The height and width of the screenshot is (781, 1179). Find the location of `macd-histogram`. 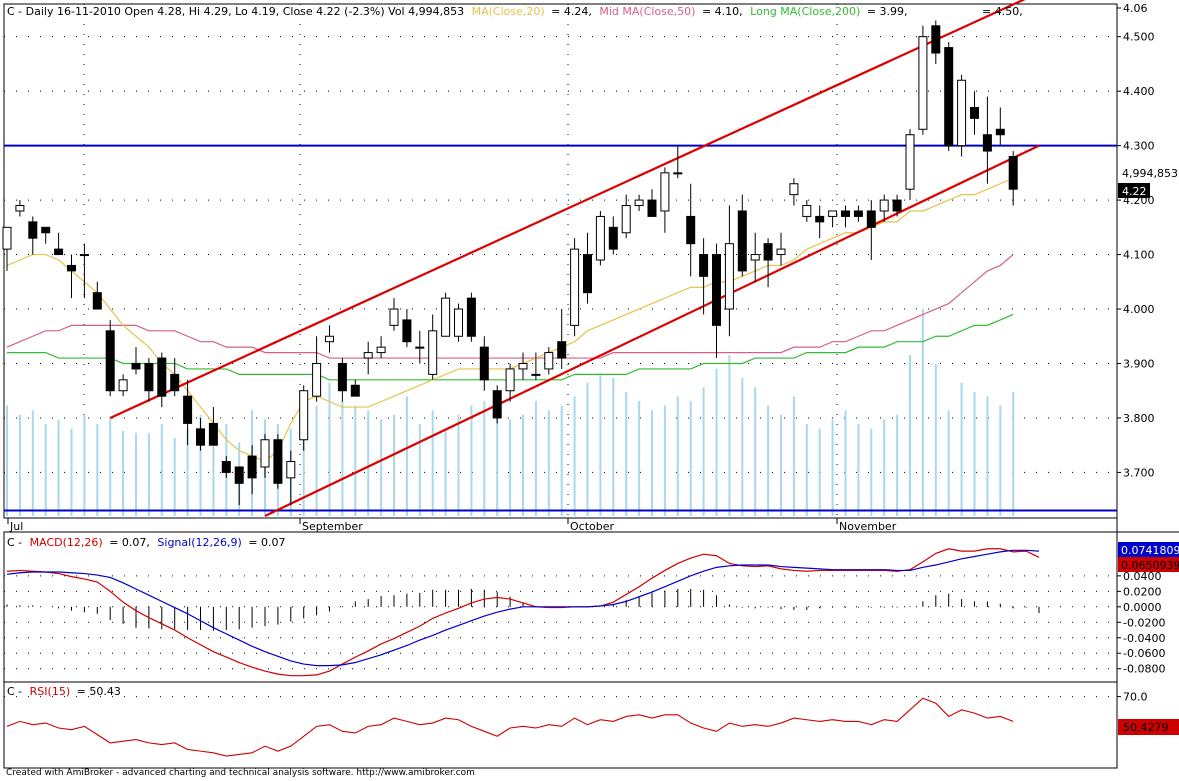

macd-histogram is located at coordinates (523, 610).